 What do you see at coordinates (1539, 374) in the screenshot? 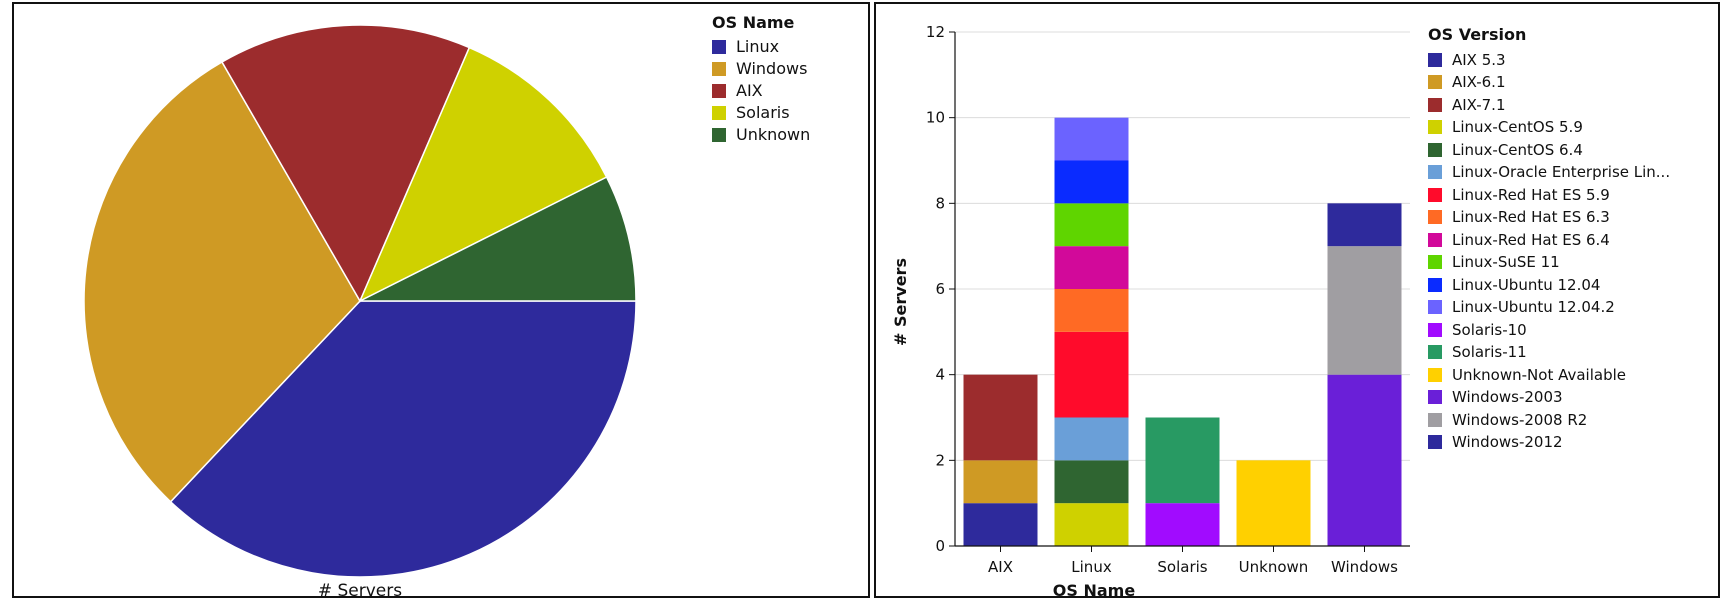
I see `legend-label: Unknown-Not Available` at bounding box center [1539, 374].